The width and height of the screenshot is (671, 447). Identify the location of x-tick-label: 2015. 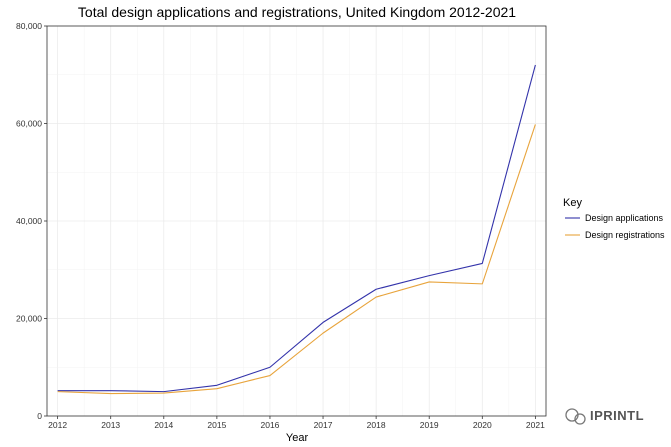
(216, 425).